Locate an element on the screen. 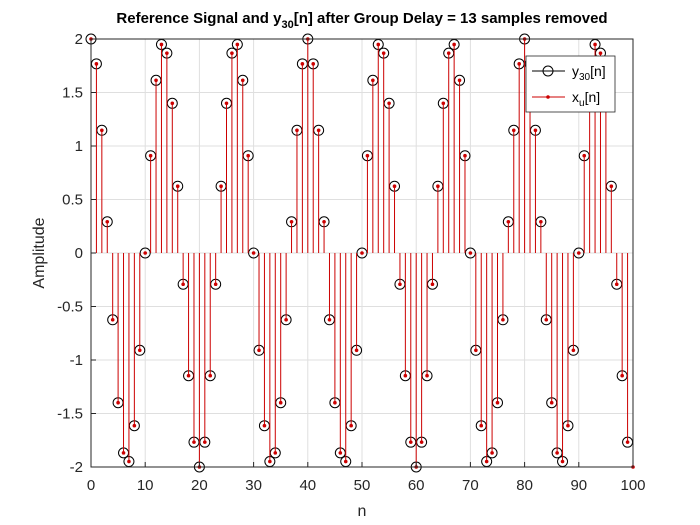 Image resolution: width=700 pixels, height=525 pixels. y-tick-label: -1 is located at coordinates (76, 360).